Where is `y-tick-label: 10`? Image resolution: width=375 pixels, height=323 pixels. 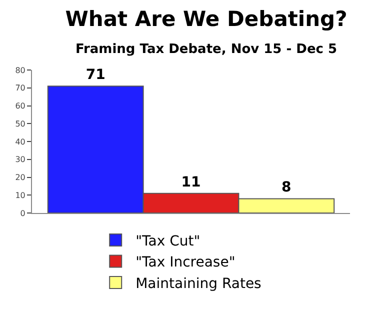 y-tick-label: 10 is located at coordinates (20, 195).